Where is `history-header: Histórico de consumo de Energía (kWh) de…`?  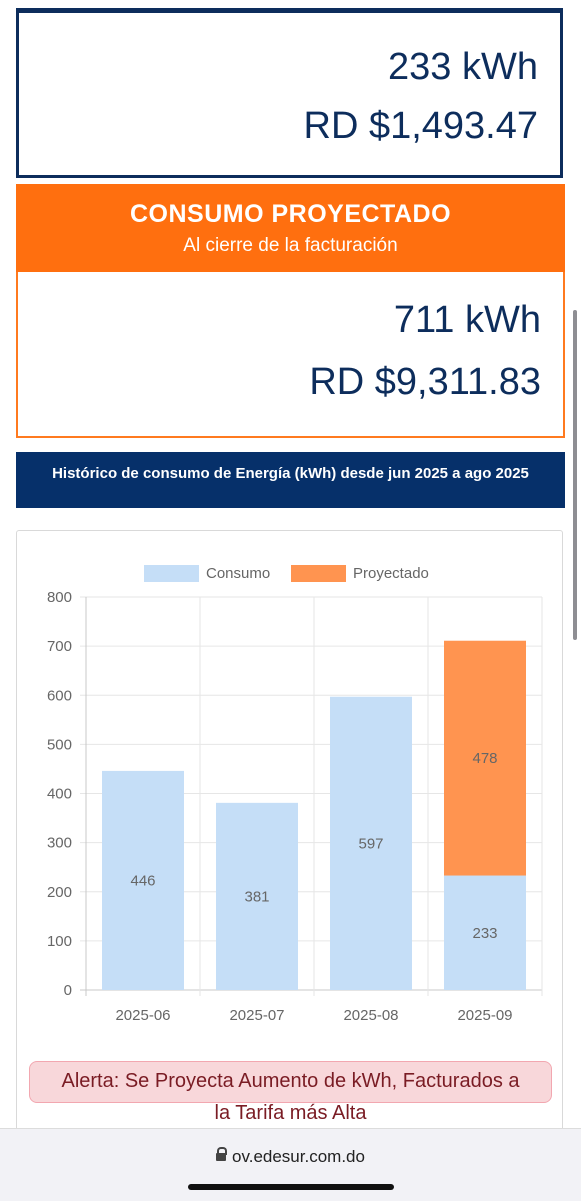 history-header: Histórico de consumo de Energía (kWh) de… is located at coordinates (290, 480).